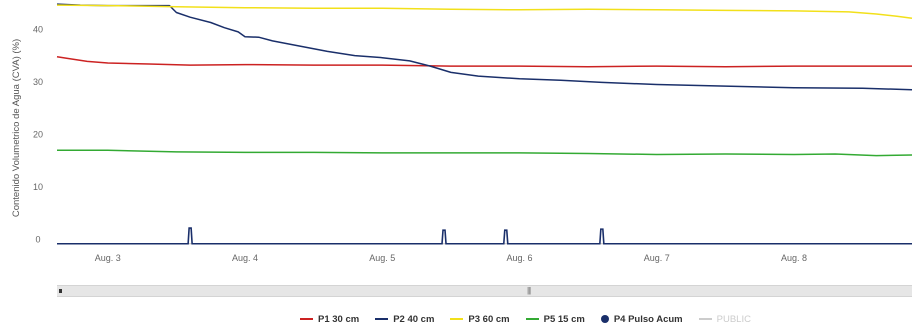 The width and height of the screenshot is (914, 328). Describe the element at coordinates (38, 187) in the screenshot. I see `y-tick-label: 10` at that location.